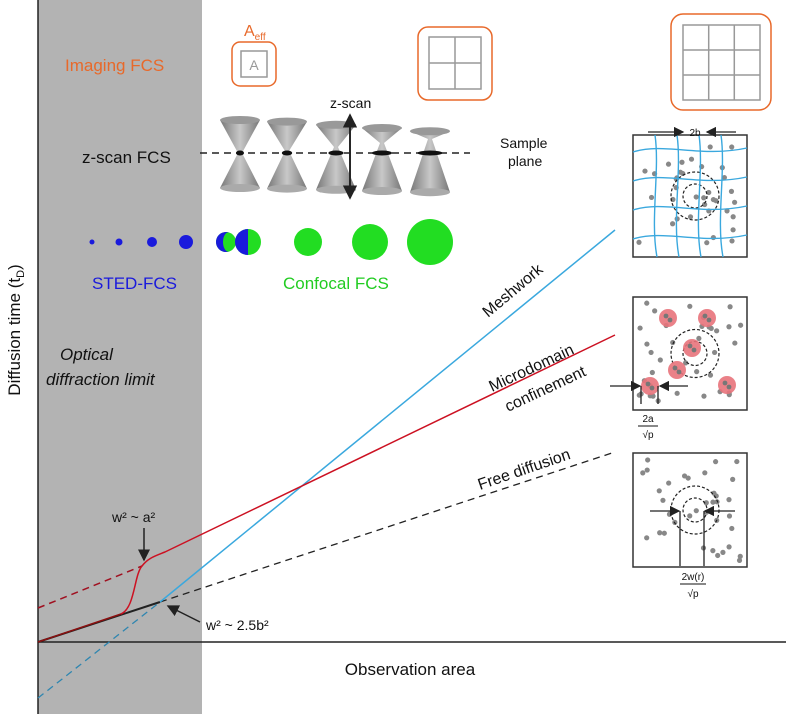 This screenshot has height=714, width=786. What do you see at coordinates (524, 470) in the screenshot?
I see `free-diffusion-label: Free diffusion` at bounding box center [524, 470].